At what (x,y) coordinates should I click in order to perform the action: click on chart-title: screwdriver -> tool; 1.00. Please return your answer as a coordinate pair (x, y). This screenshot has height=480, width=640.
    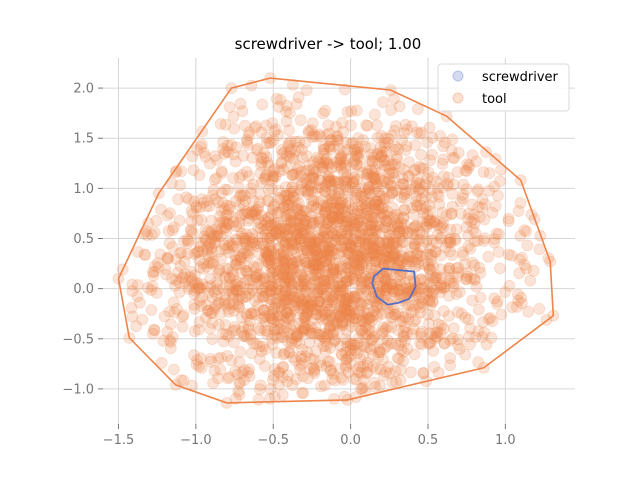
    Looking at the image, I should click on (328, 44).